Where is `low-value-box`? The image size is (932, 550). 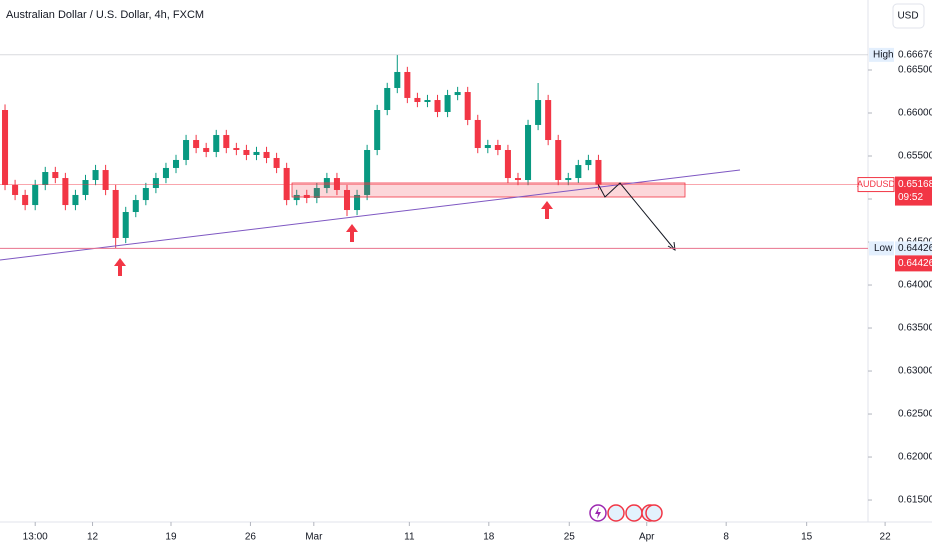
low-value-box is located at coordinates (913, 248).